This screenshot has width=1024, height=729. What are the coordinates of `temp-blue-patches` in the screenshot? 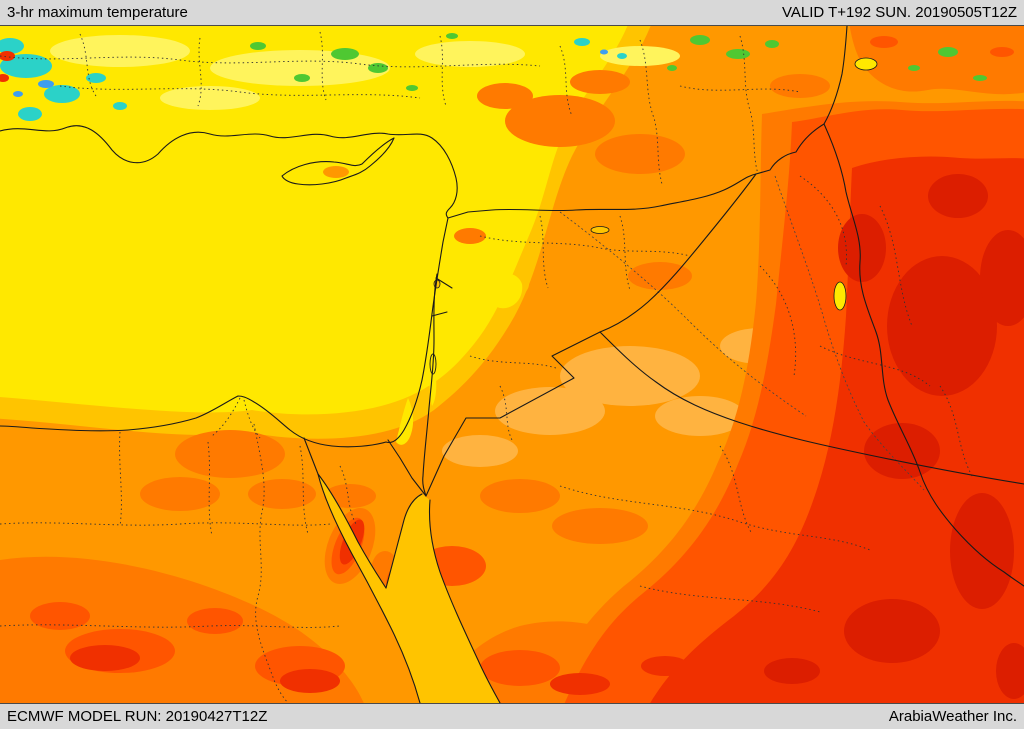 It's located at (310, 73).